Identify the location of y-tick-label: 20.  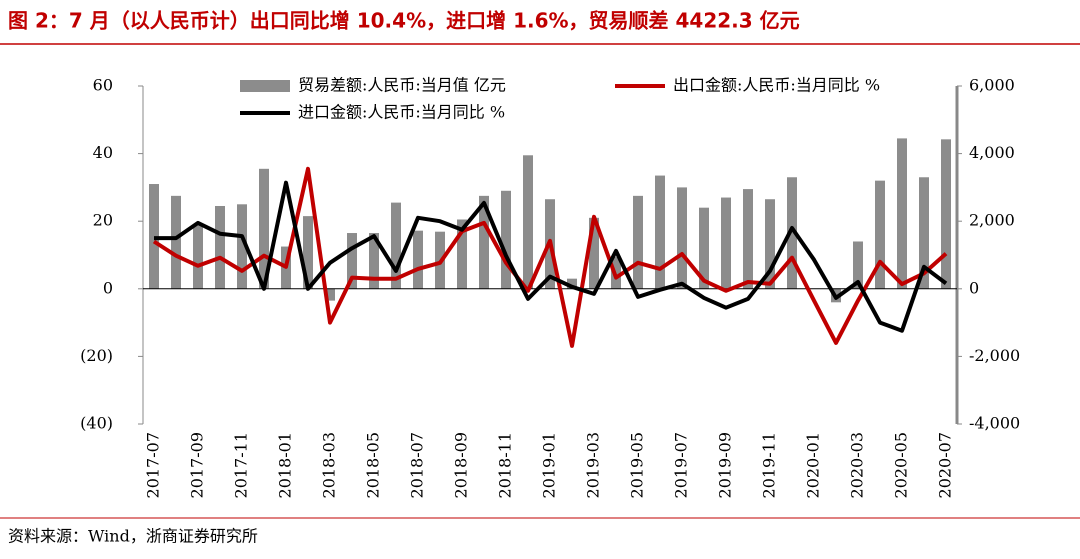
(103, 220).